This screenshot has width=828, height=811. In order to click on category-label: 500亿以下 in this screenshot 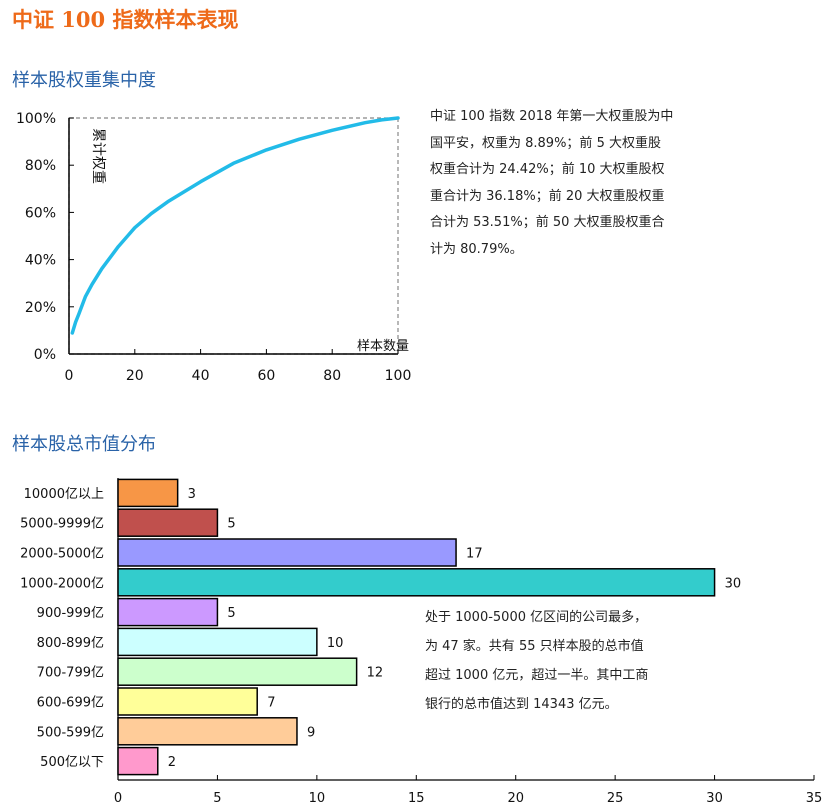, I will do `click(72, 762)`.